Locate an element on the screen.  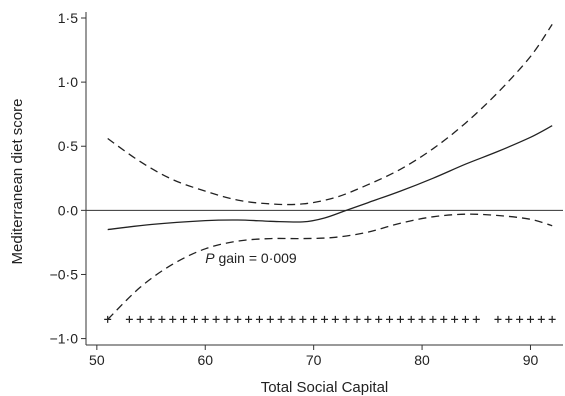
x-tick-label: 60 is located at coordinates (205, 360).